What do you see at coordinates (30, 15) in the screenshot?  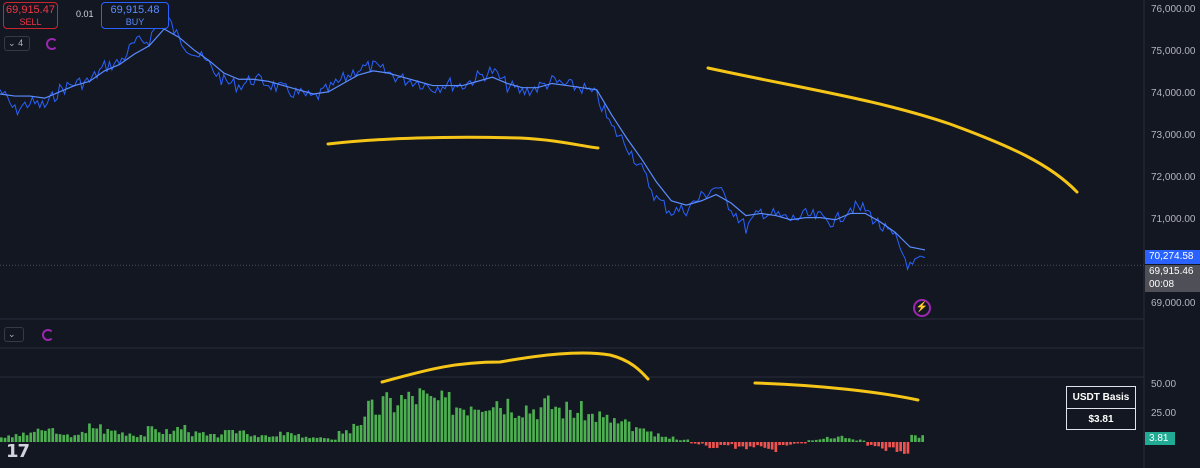 I see `sell-button: 69,915.47 SELL` at bounding box center [30, 15].